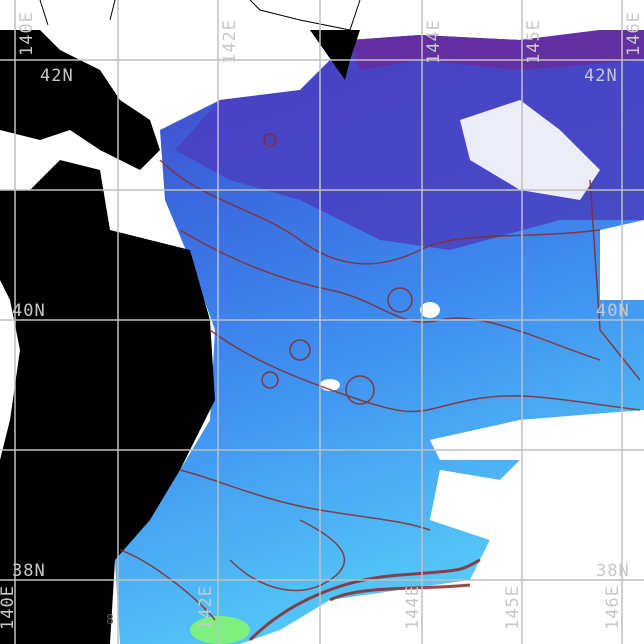 This screenshot has width=644, height=644. I want to click on coastline, so click(200, 15).